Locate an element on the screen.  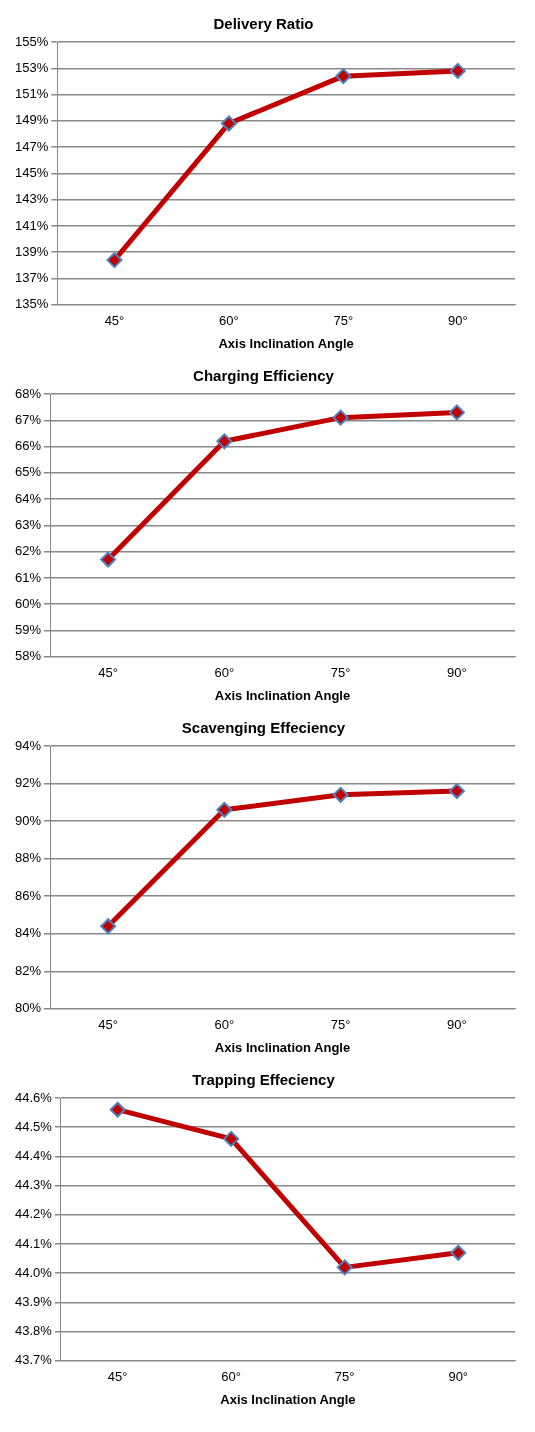
y-tick-label: 61% is located at coordinates (28, 577).